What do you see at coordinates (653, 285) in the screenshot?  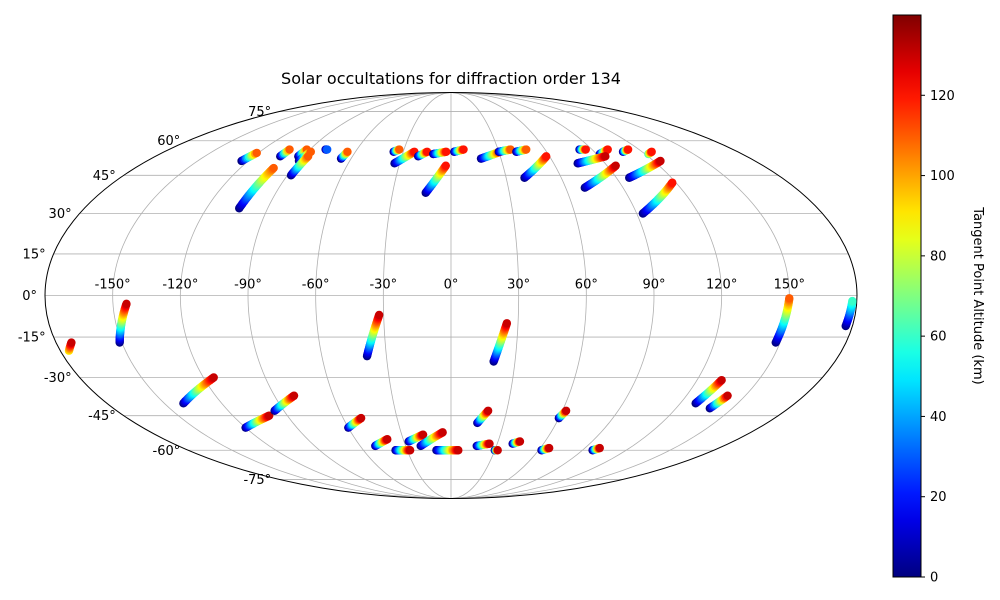 I see `longitude-tick-label: 90°` at bounding box center [653, 285].